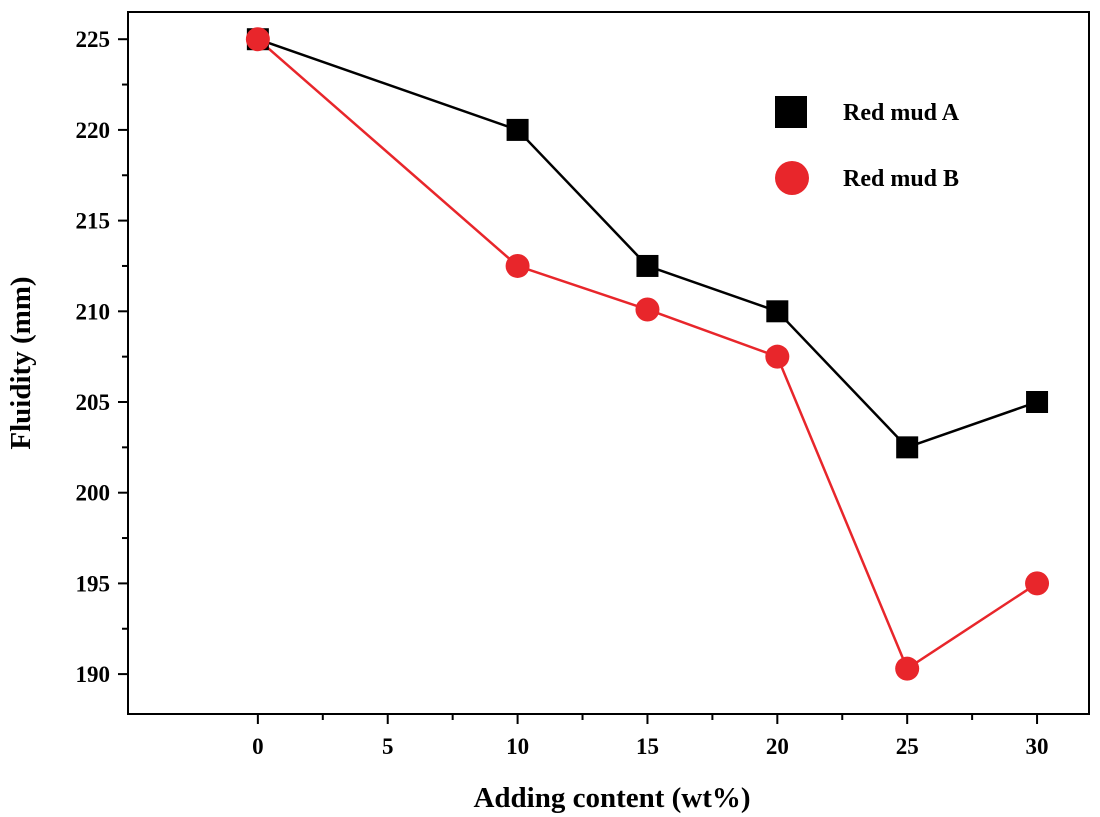 The image size is (1100, 817). What do you see at coordinates (907, 746) in the screenshot?
I see `x-tick-label-25: 25` at bounding box center [907, 746].